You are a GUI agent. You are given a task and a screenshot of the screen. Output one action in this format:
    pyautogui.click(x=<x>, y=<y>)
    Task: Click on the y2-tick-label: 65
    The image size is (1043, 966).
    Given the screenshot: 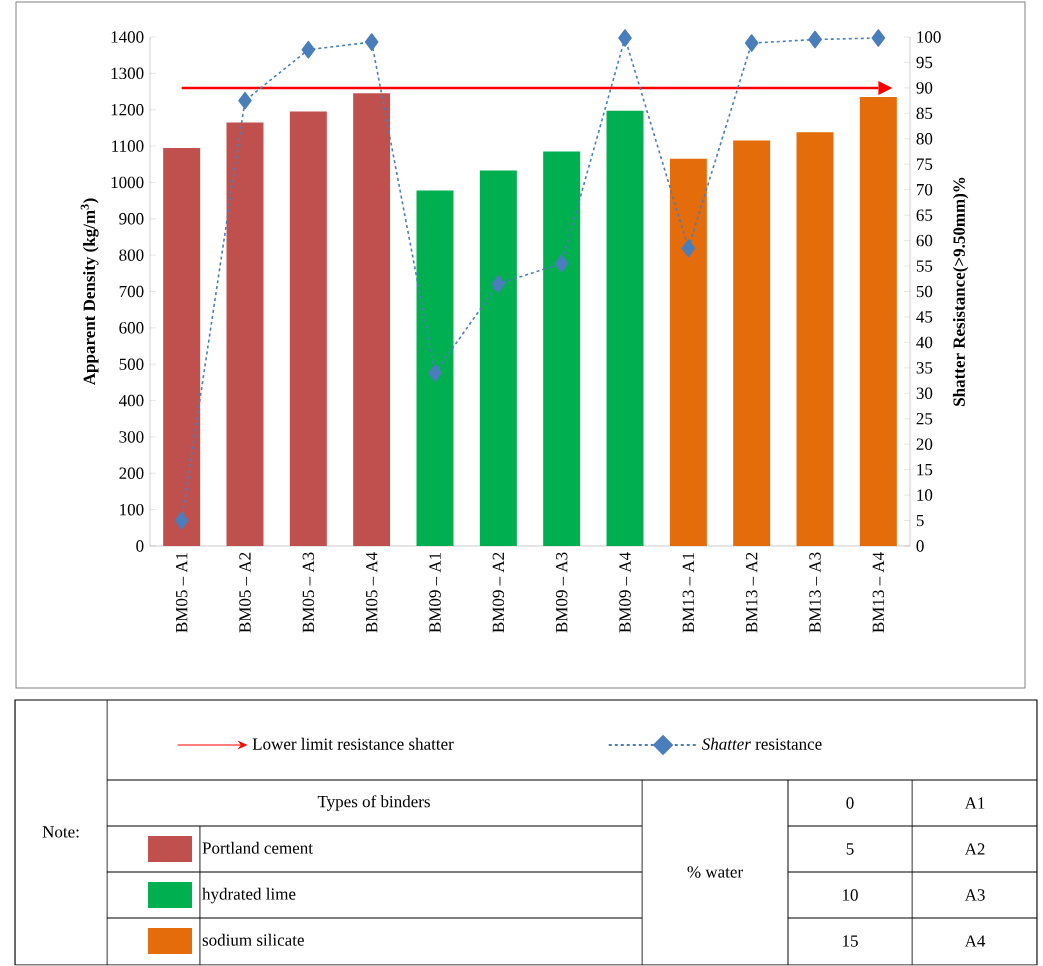 What is the action you would take?
    pyautogui.click(x=924, y=215)
    